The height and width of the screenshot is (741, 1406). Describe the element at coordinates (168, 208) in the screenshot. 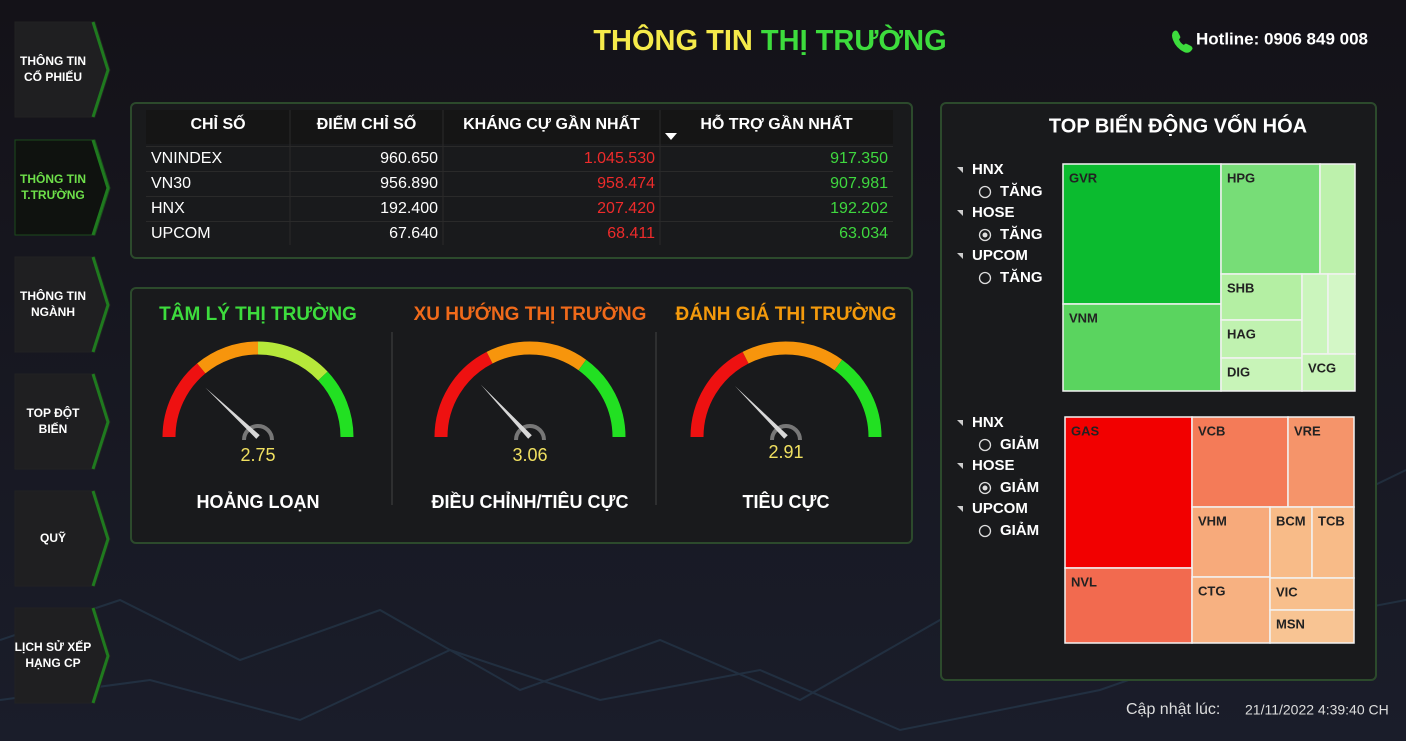

I see `table-cell: HNX` at that location.